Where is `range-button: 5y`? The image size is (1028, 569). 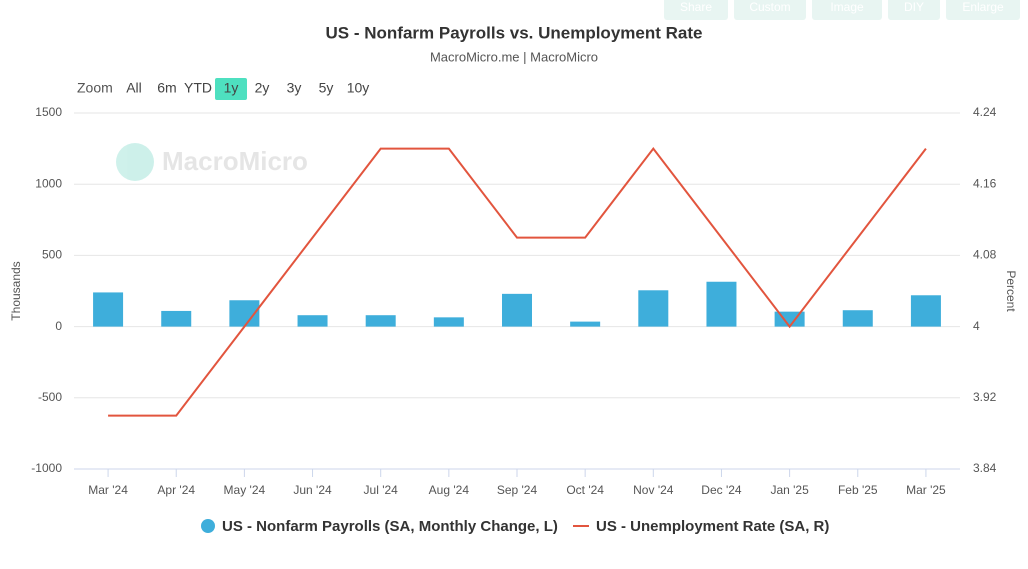
range-button: 5y is located at coordinates (326, 88).